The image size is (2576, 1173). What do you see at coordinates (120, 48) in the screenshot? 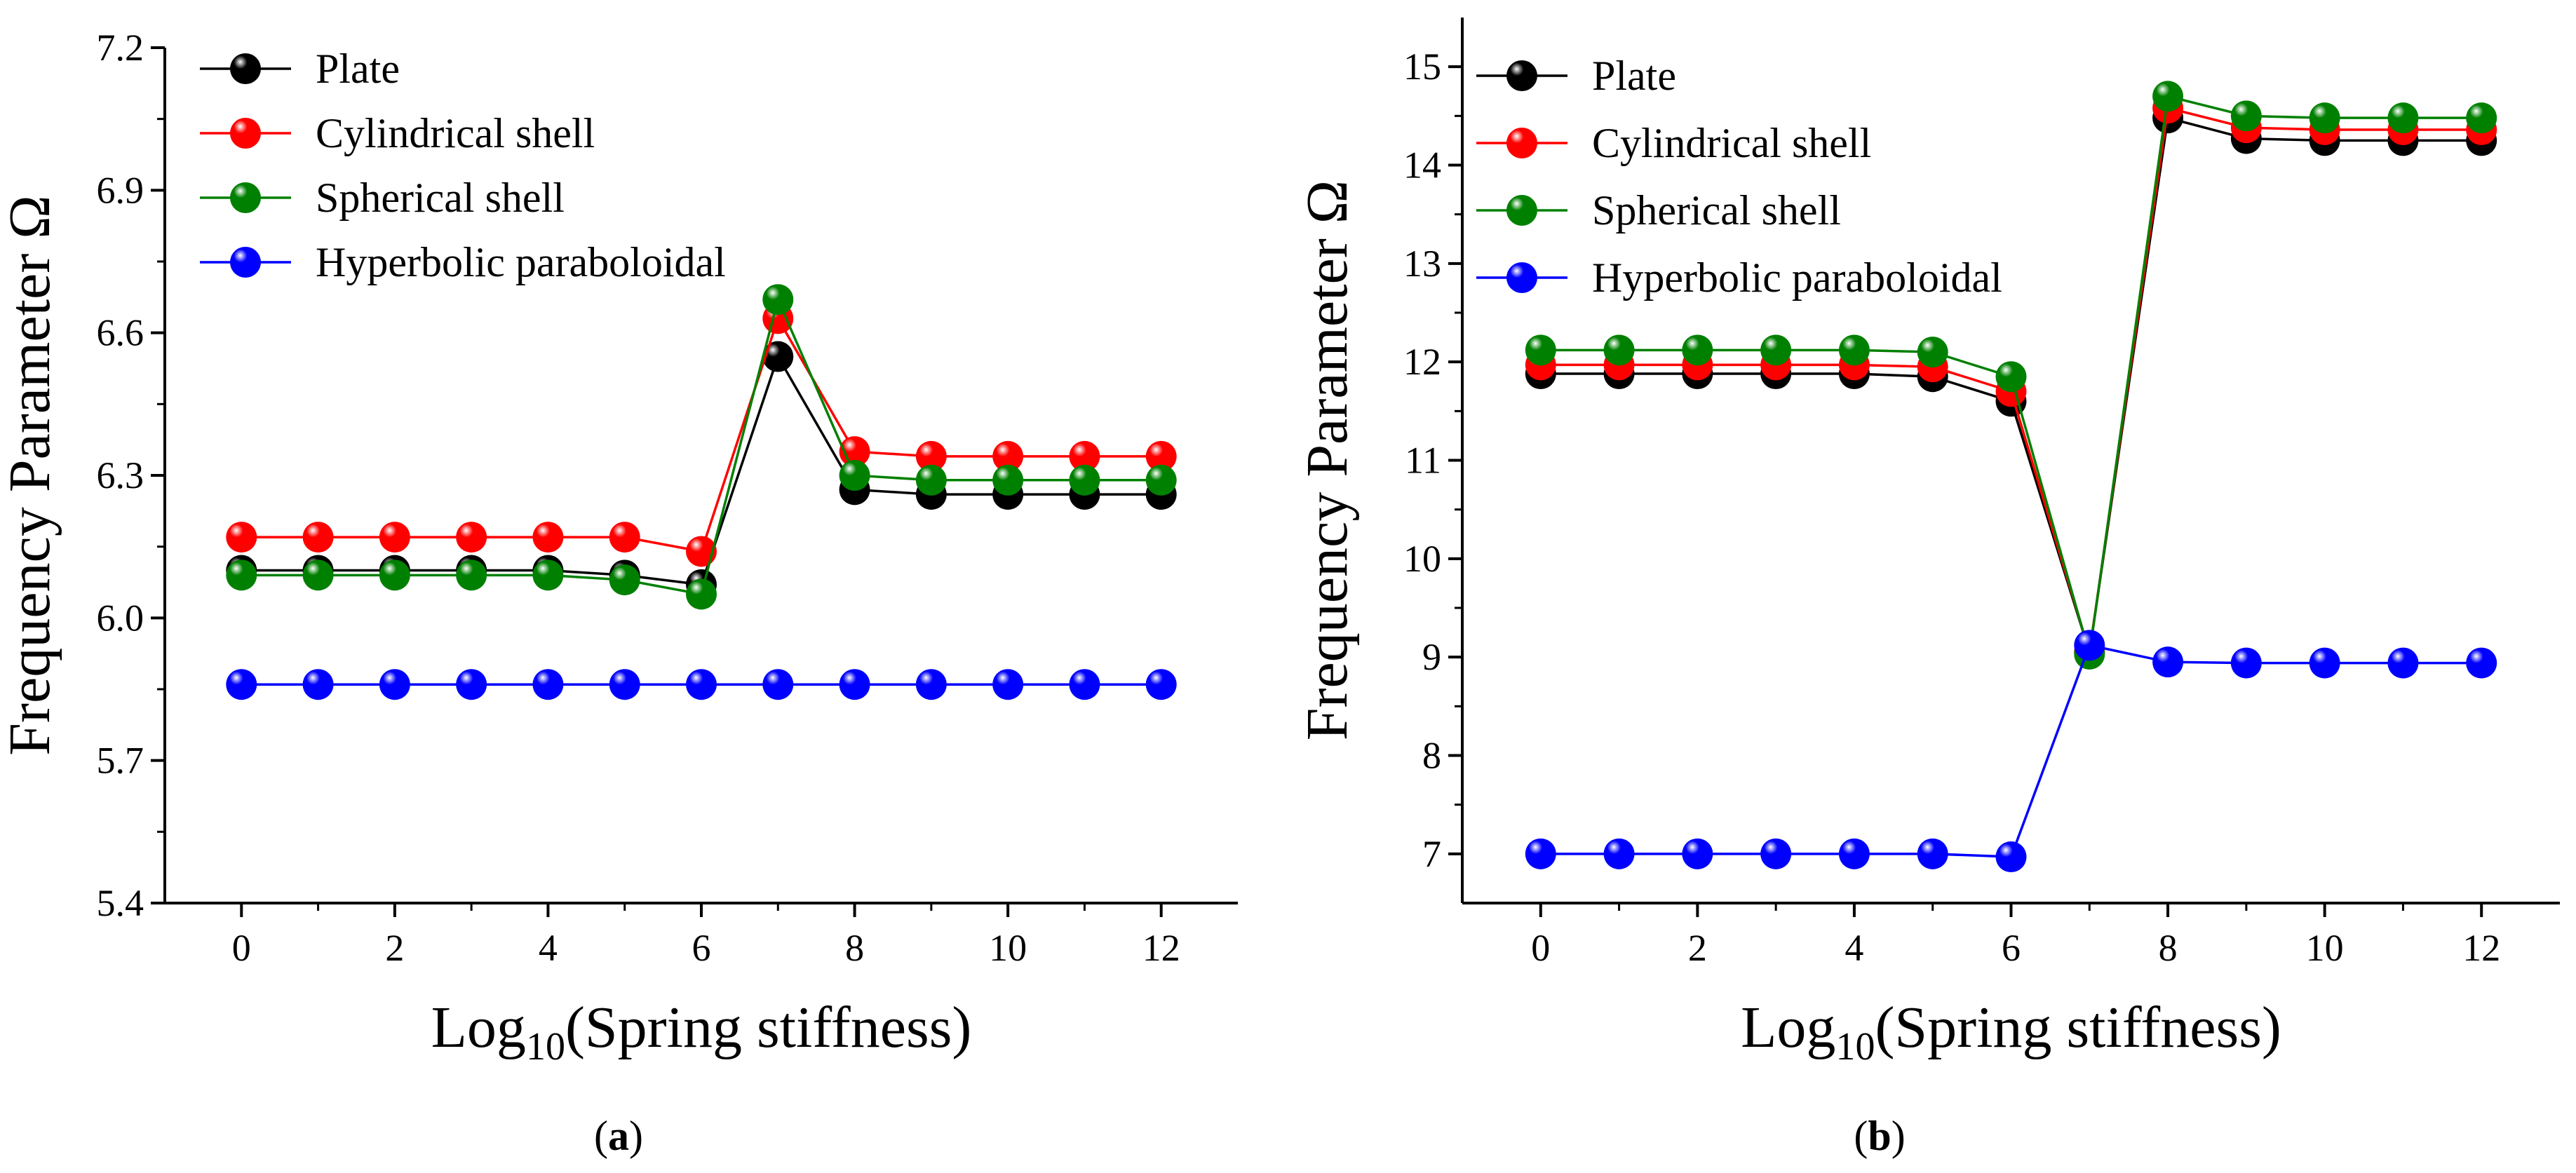
I see `y-tick-label: 7.2` at bounding box center [120, 48].